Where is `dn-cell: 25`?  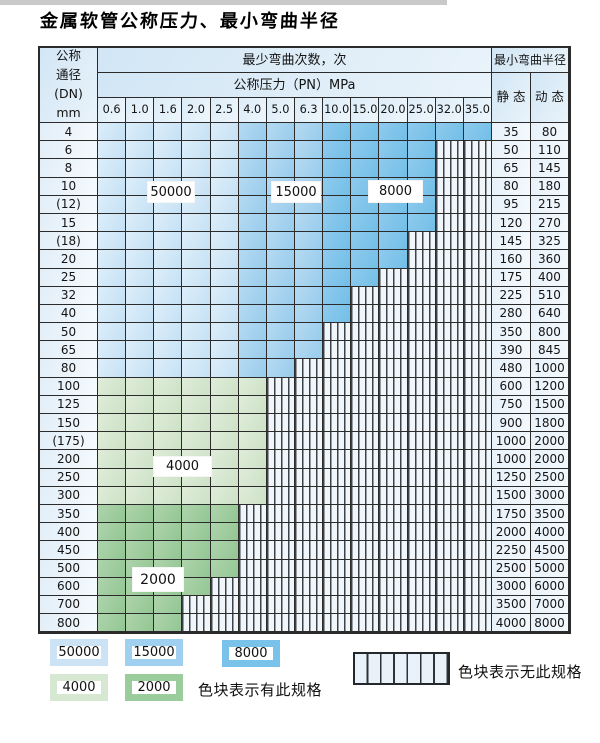 dn-cell: 25 is located at coordinates (69, 277).